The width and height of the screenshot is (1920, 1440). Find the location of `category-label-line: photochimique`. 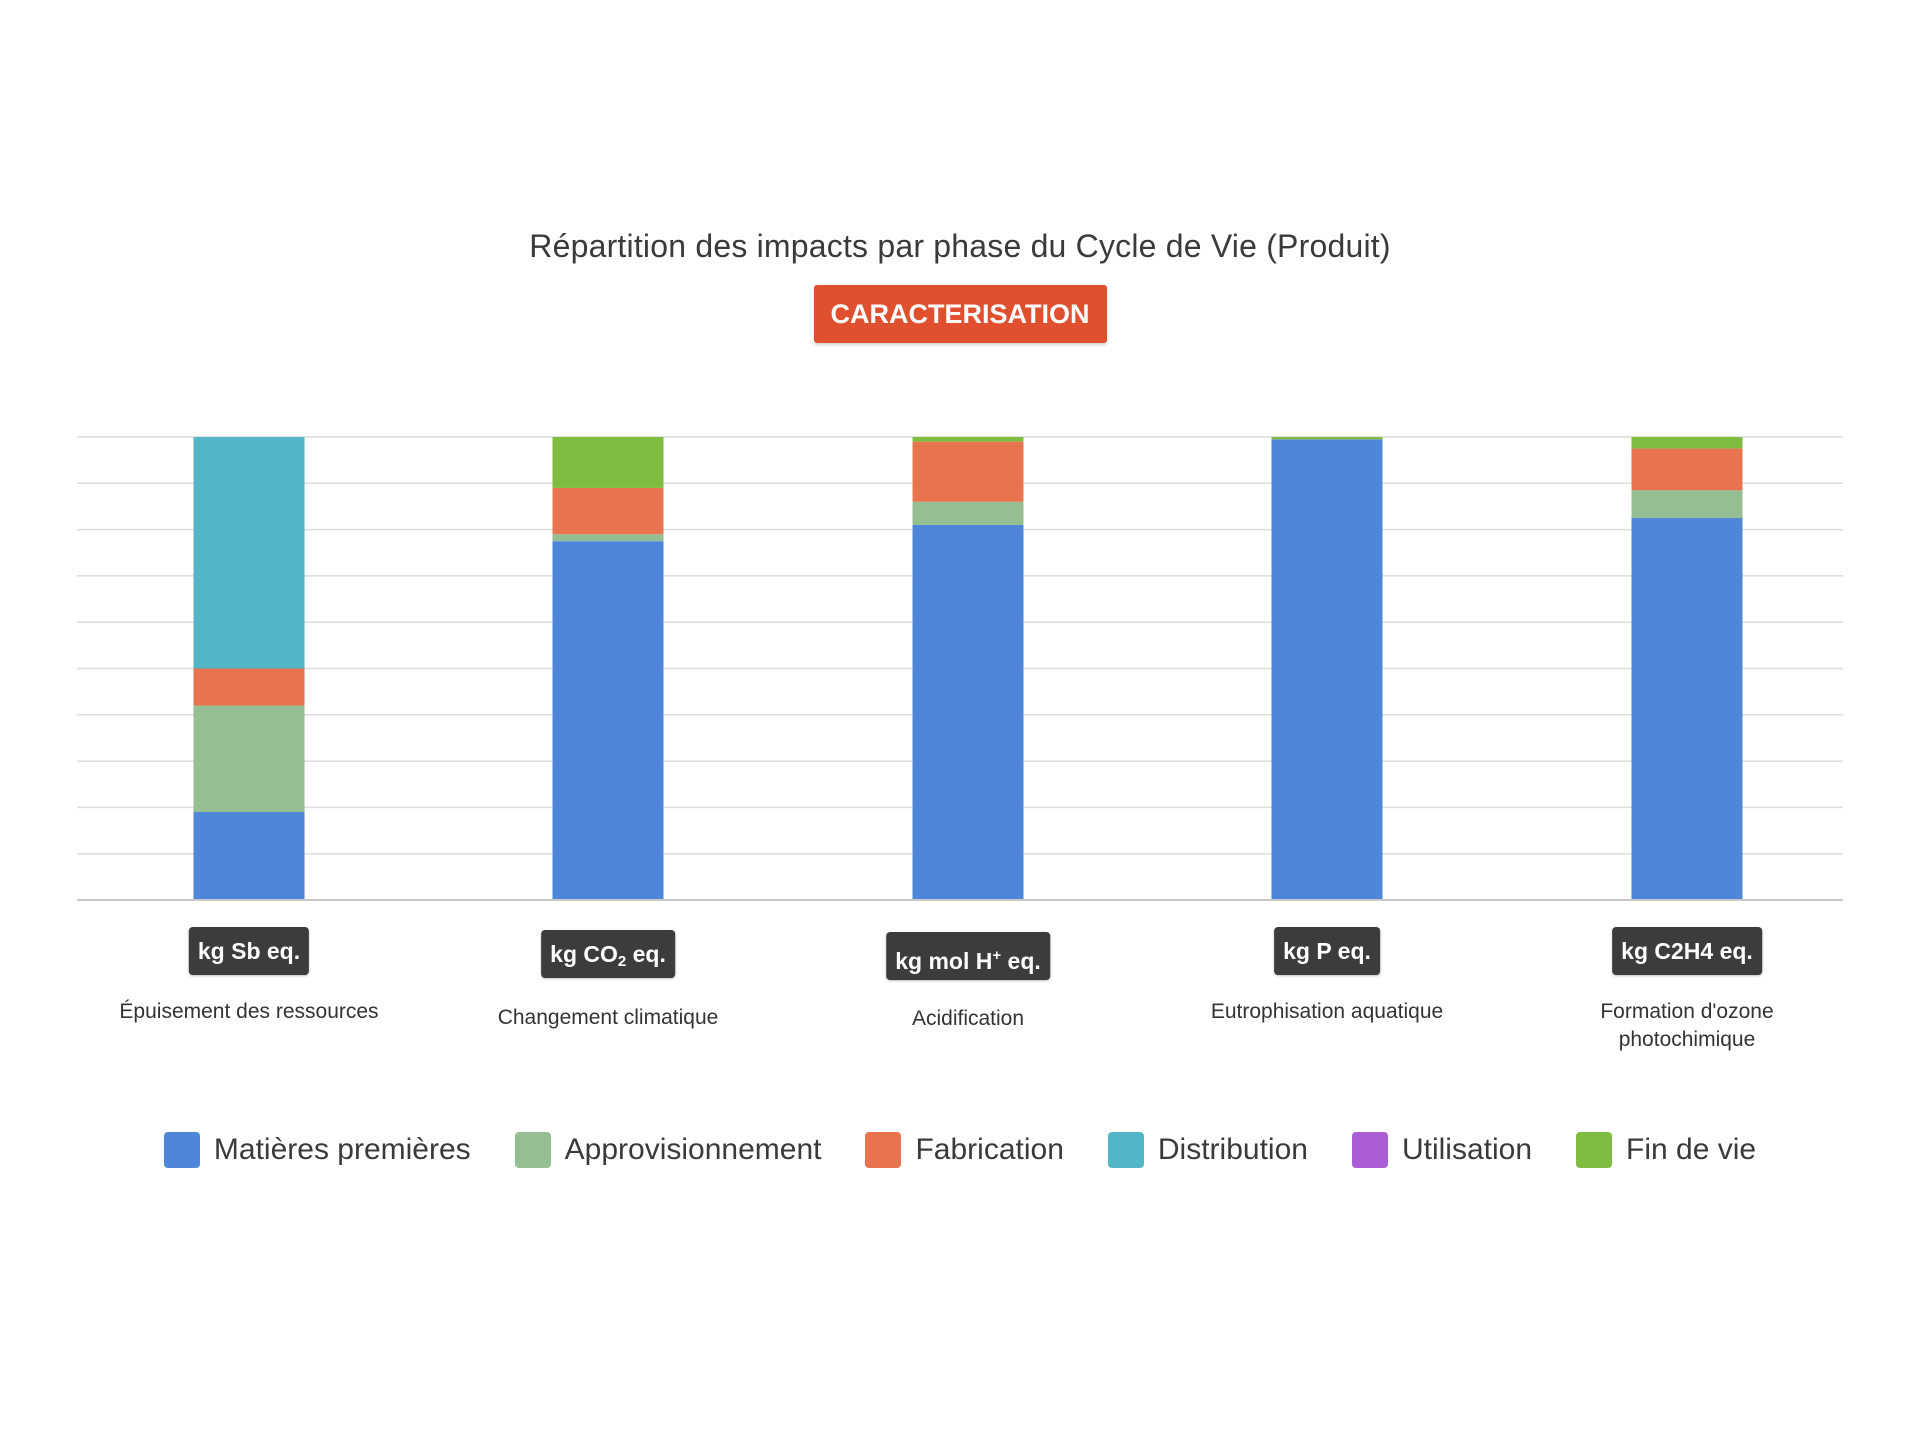

category-label-line: photochimique is located at coordinates (1687, 1039).